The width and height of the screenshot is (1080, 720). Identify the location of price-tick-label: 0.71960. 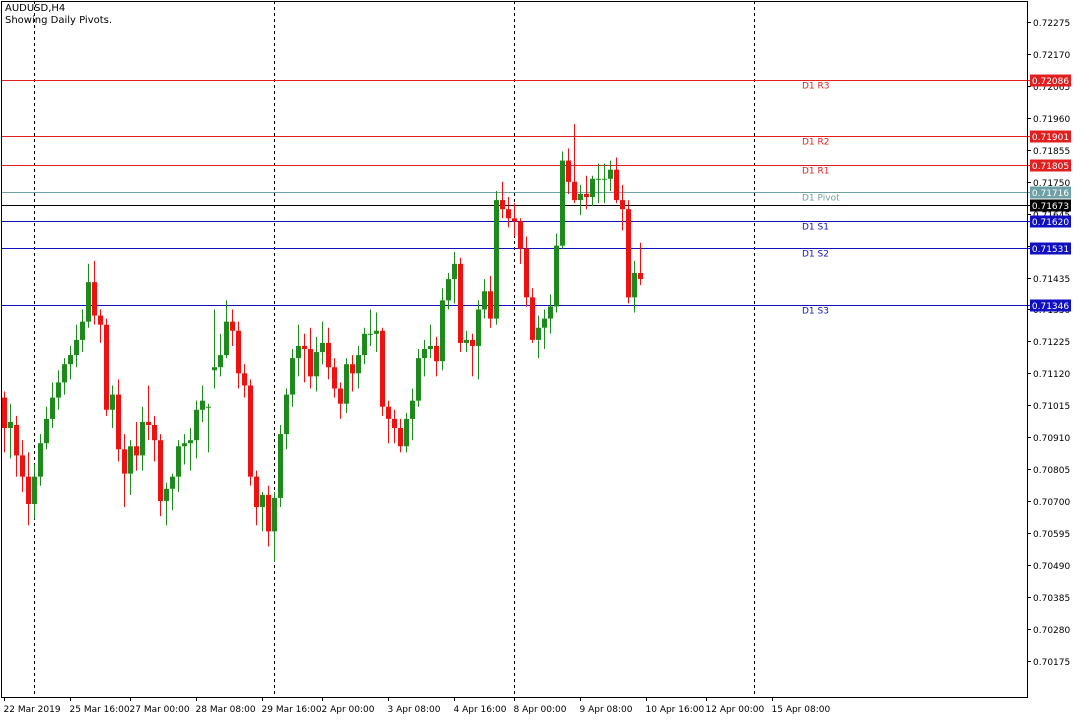
(1051, 120).